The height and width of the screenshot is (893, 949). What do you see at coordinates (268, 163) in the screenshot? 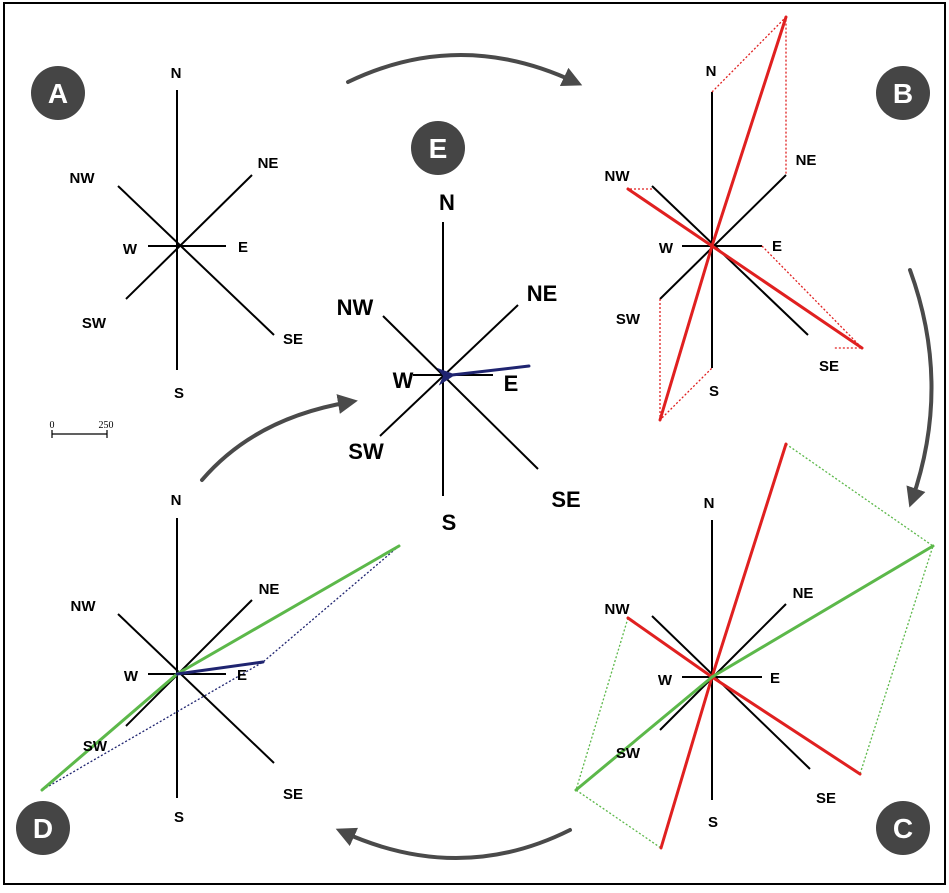
I see `panel-a-label-ne: NE` at bounding box center [268, 163].